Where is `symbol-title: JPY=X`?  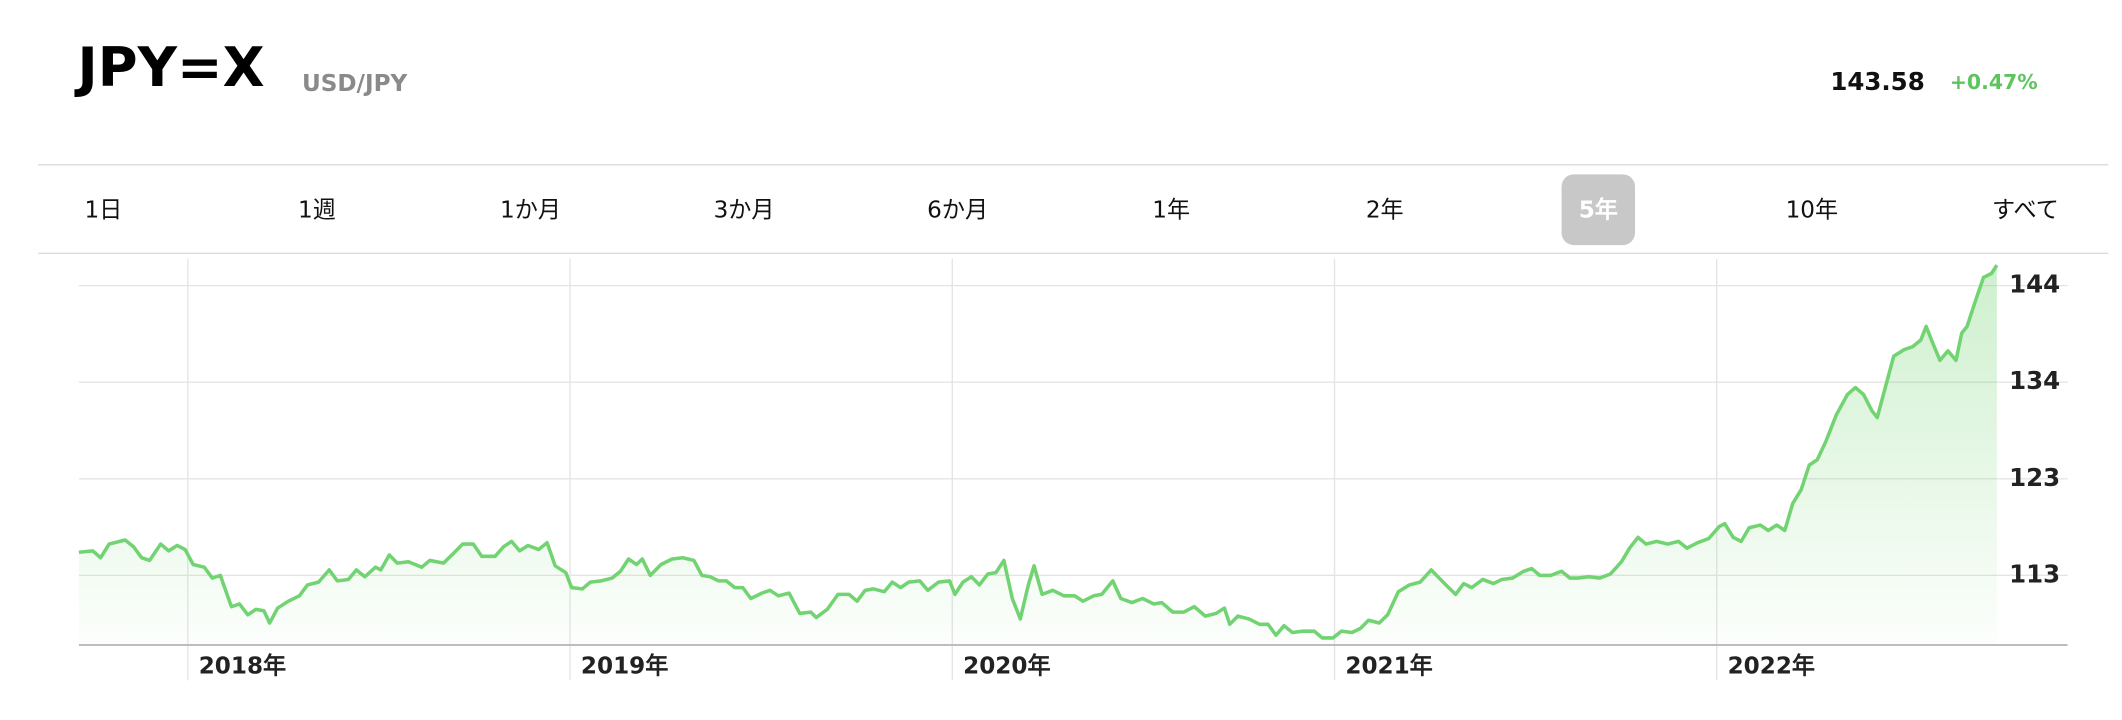 symbol-title: JPY=X is located at coordinates (169, 67).